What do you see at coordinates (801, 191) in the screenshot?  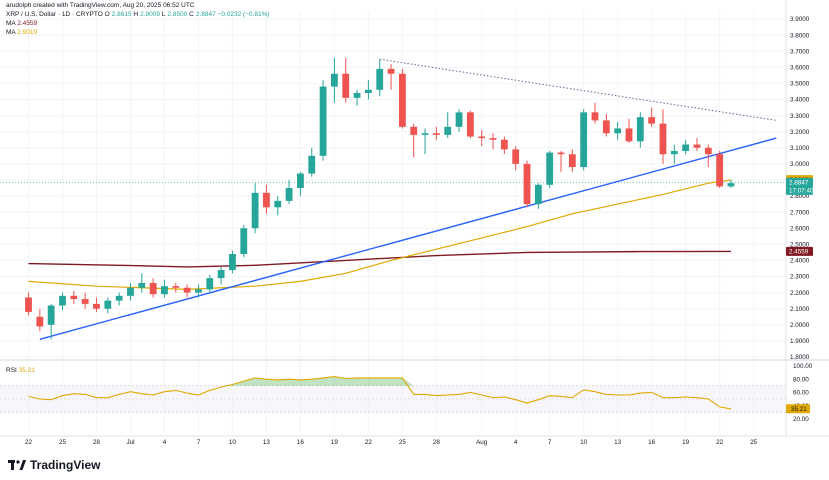 I see `price-tag-label: 17:07:40` at bounding box center [801, 191].